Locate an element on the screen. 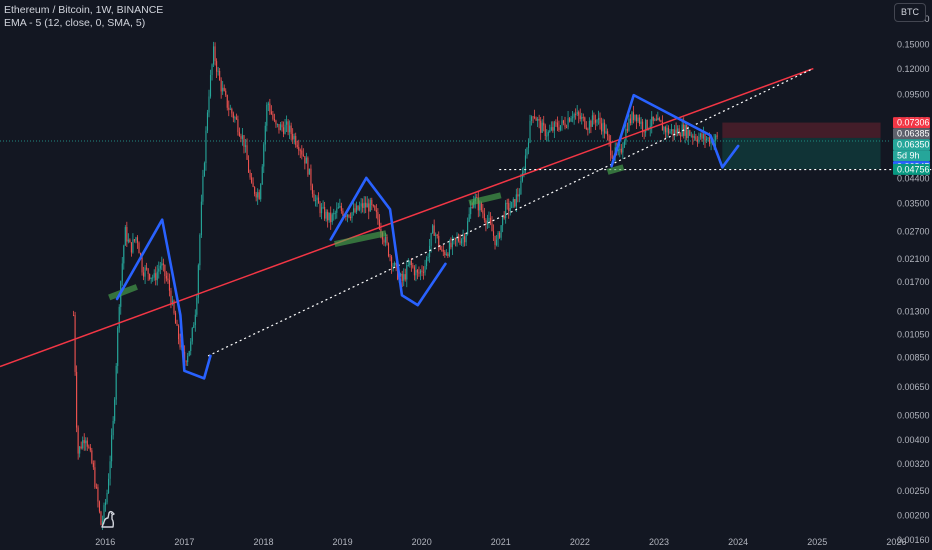  price-tick-label: 0.00250 is located at coordinates (913, 491).